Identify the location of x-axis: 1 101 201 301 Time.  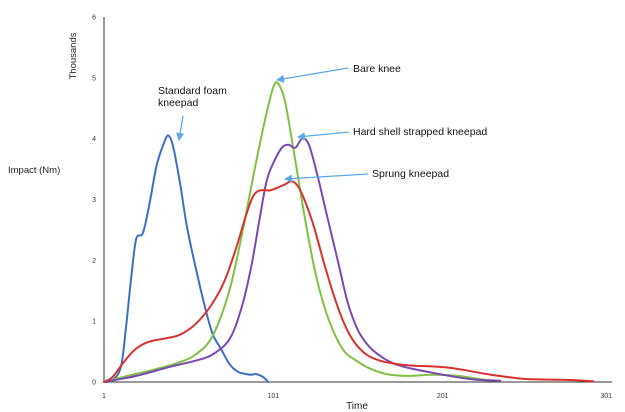
(357, 396).